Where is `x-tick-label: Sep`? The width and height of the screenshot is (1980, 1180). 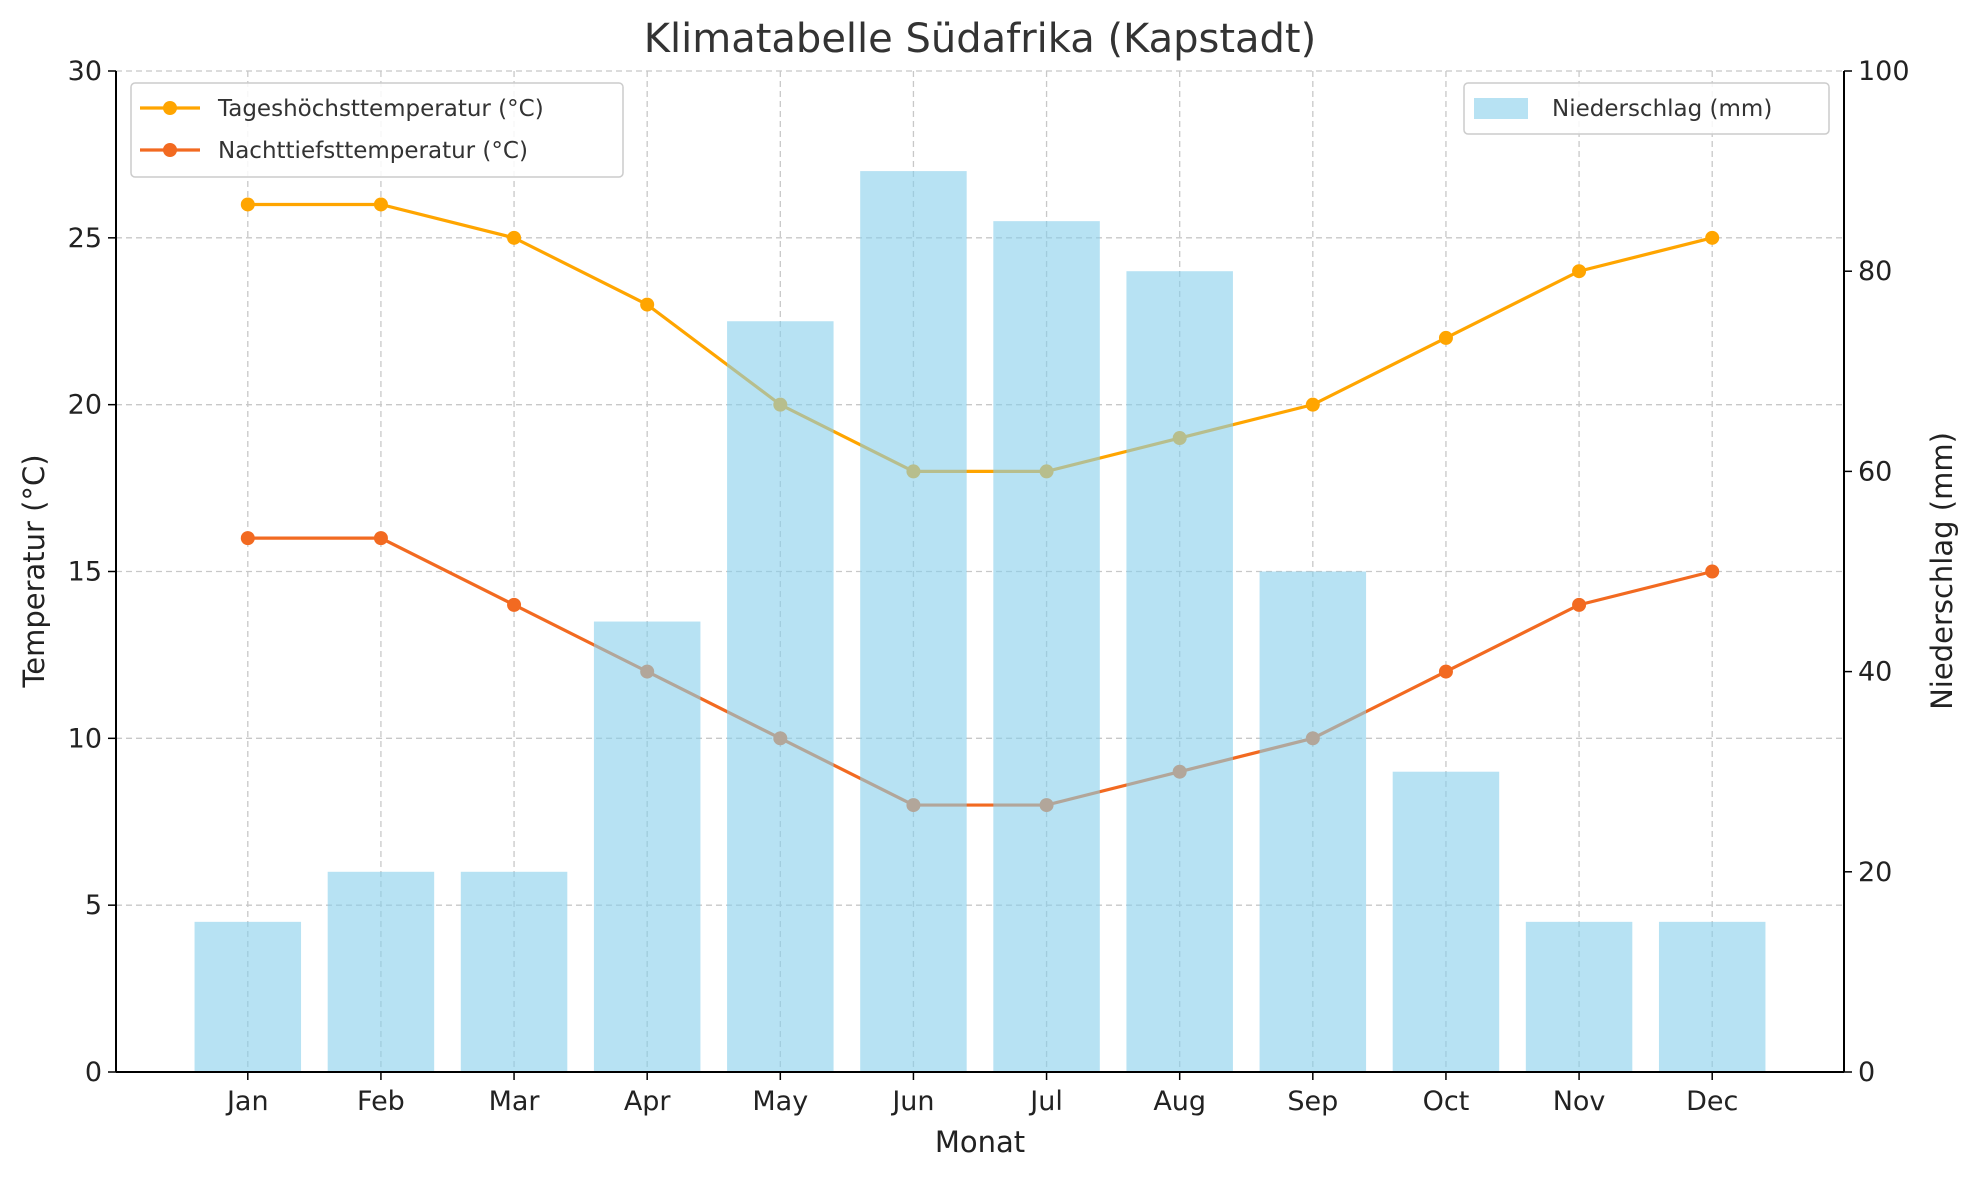 x-tick-label: Sep is located at coordinates (1312, 1101).